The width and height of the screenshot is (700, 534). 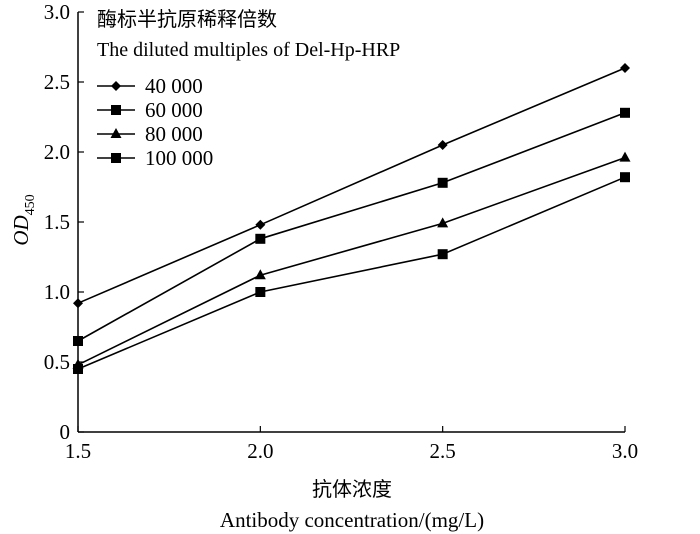 I want to click on y-tick-label: 0, so click(x=65, y=432).